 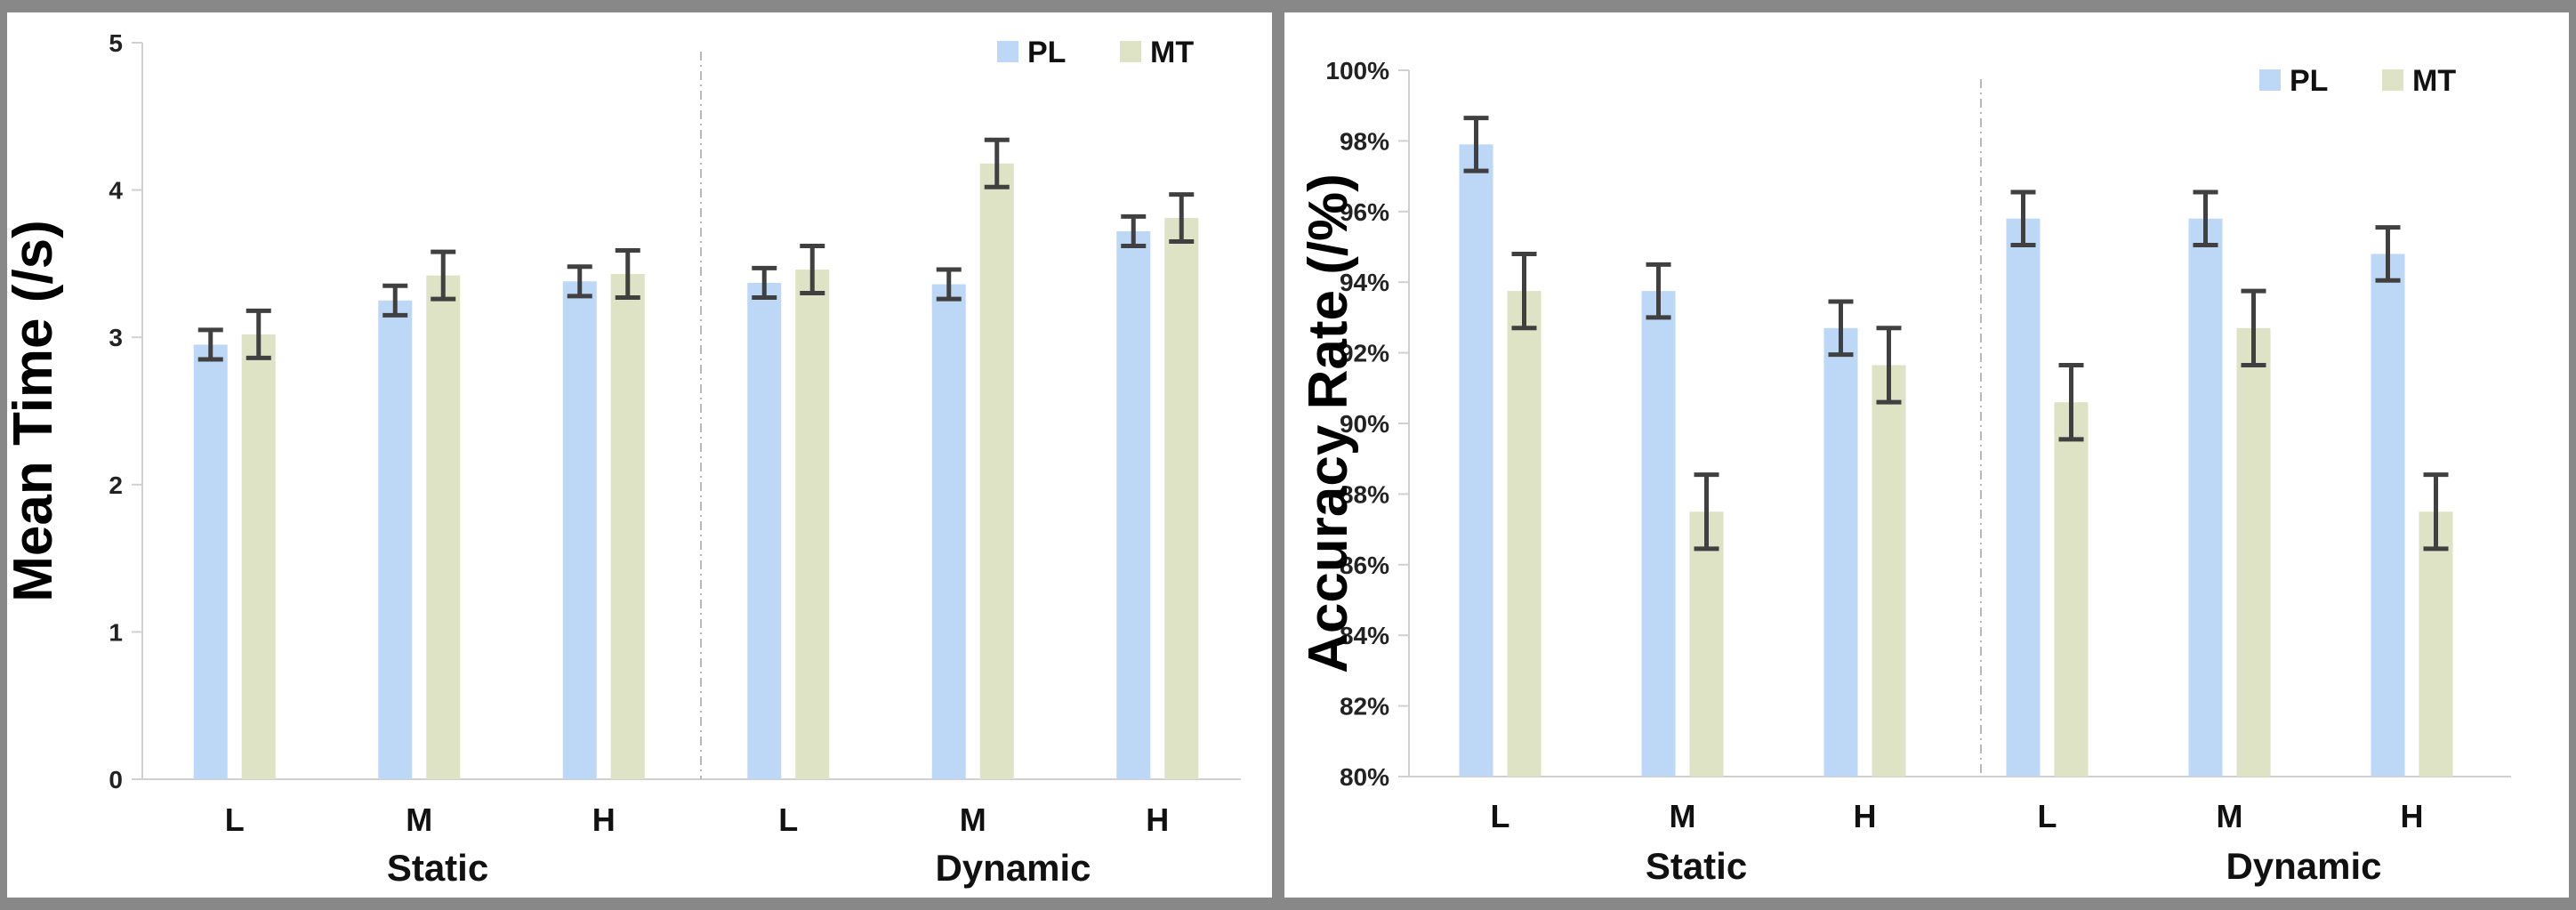 What do you see at coordinates (1364, 635) in the screenshot?
I see `y-tick-label: 84%` at bounding box center [1364, 635].